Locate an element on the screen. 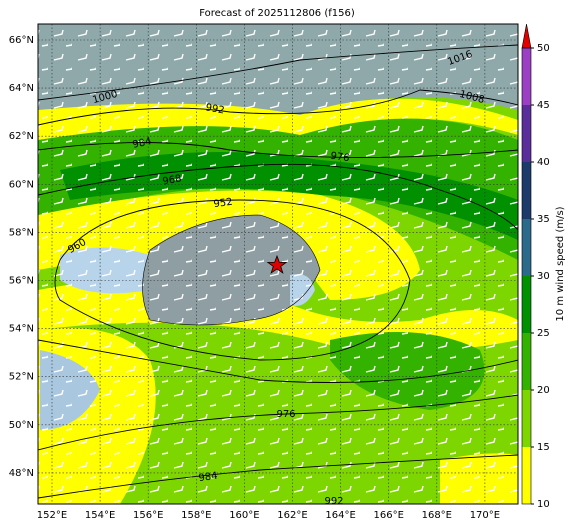 The width and height of the screenshot is (575, 532). colorbar-tick-label: 30 is located at coordinates (543, 276).